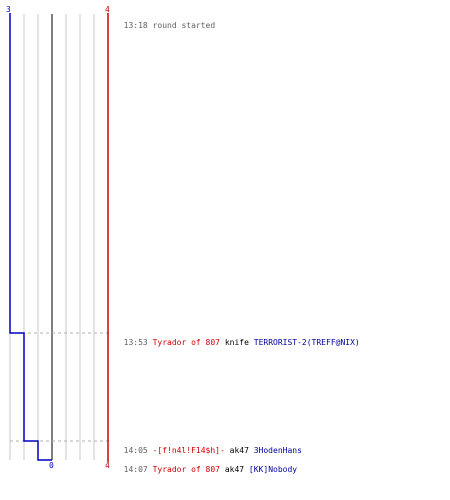 This screenshot has width=450, height=500. What do you see at coordinates (107, 9) in the screenshot?
I see `t-start-score: 4` at bounding box center [107, 9].